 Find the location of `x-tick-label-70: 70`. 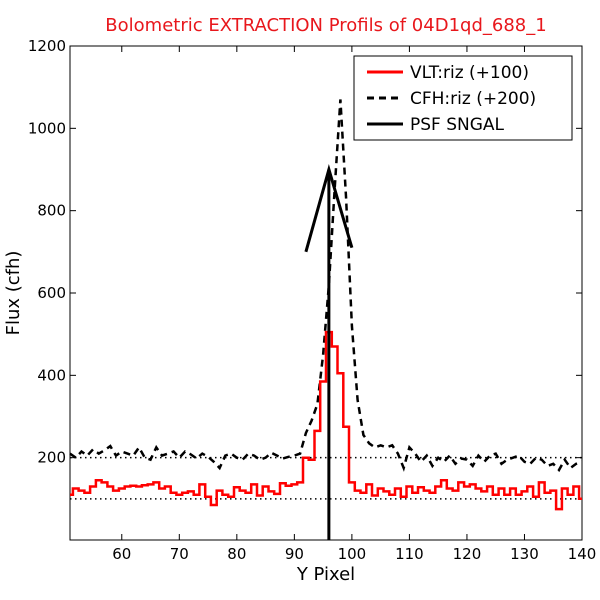

x-tick-label-70: 70 is located at coordinates (179, 554).